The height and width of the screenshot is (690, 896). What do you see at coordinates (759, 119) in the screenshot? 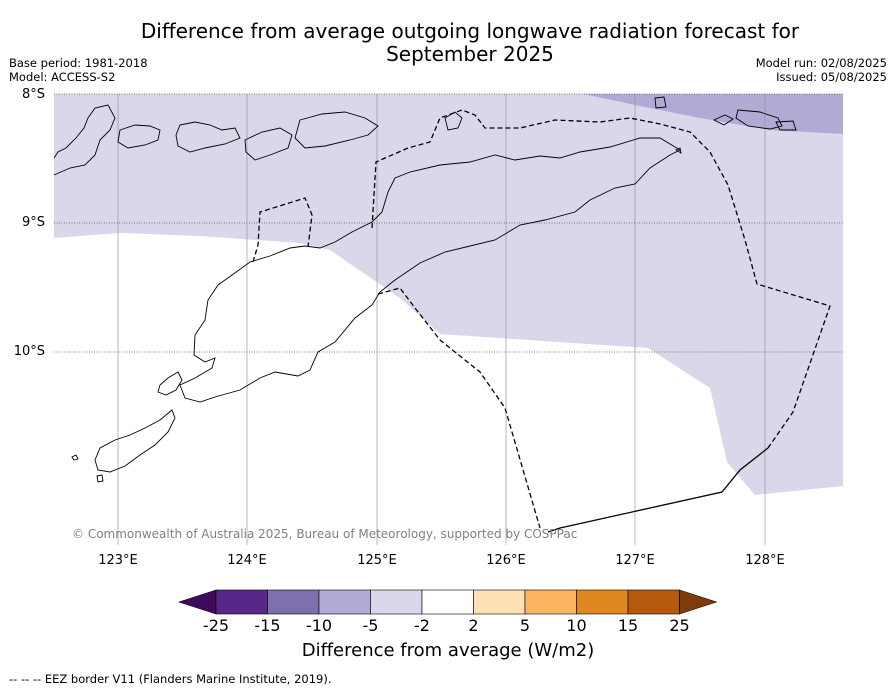
I see `lakor-coastline` at bounding box center [759, 119].